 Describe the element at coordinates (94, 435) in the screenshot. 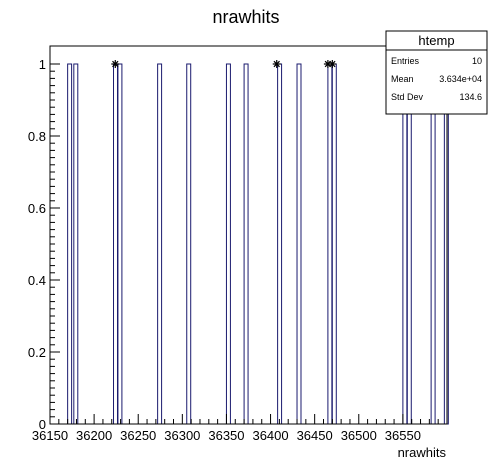

I see `x-tick-label: 36200` at that location.